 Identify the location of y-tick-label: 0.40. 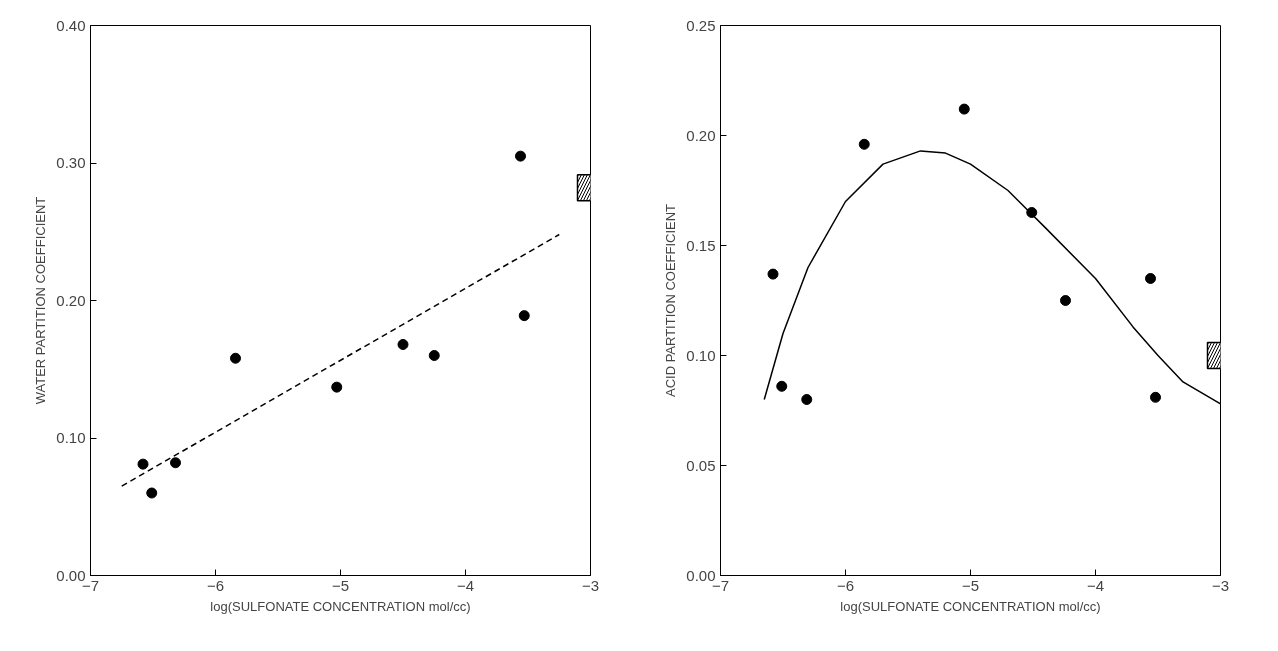
(71, 25).